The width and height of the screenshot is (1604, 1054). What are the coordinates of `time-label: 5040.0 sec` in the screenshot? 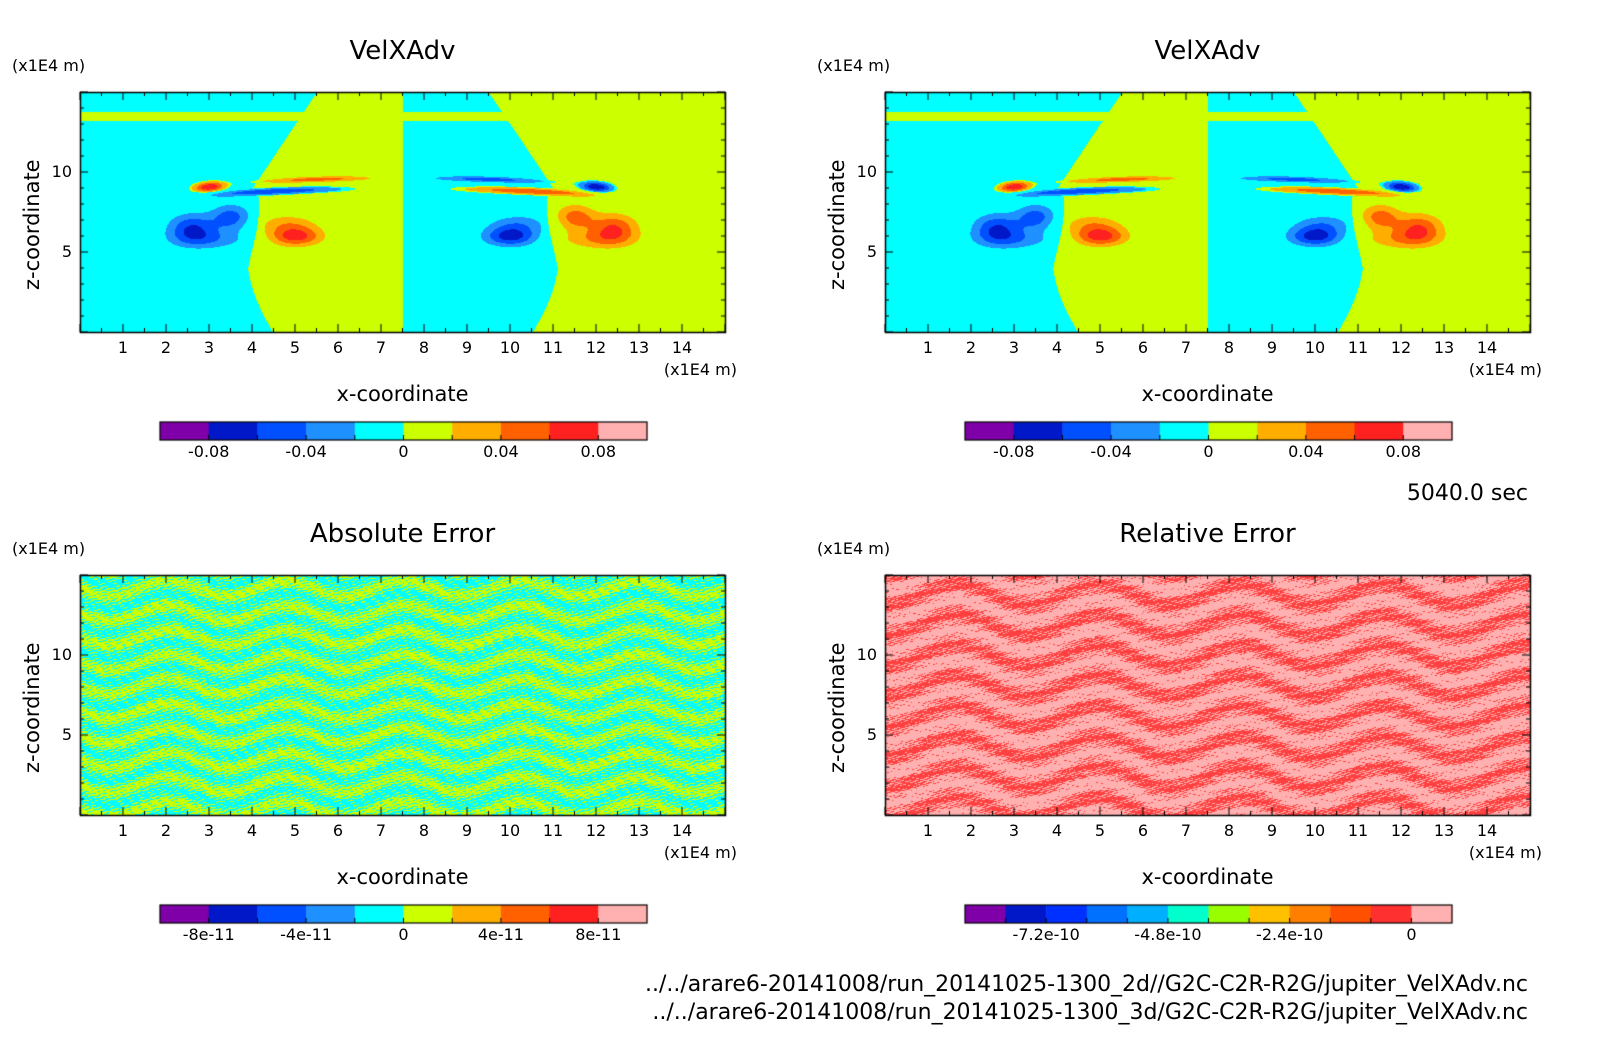 It's located at (1467, 493).